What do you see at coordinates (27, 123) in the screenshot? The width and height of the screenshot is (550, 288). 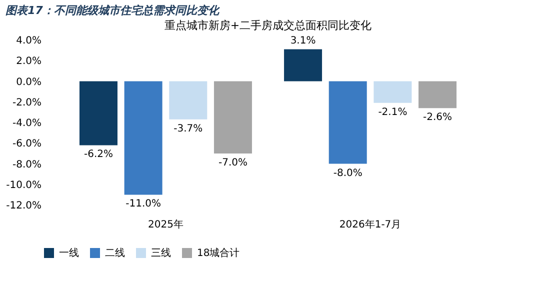 I see `y-tick-label: -4.0%` at bounding box center [27, 123].